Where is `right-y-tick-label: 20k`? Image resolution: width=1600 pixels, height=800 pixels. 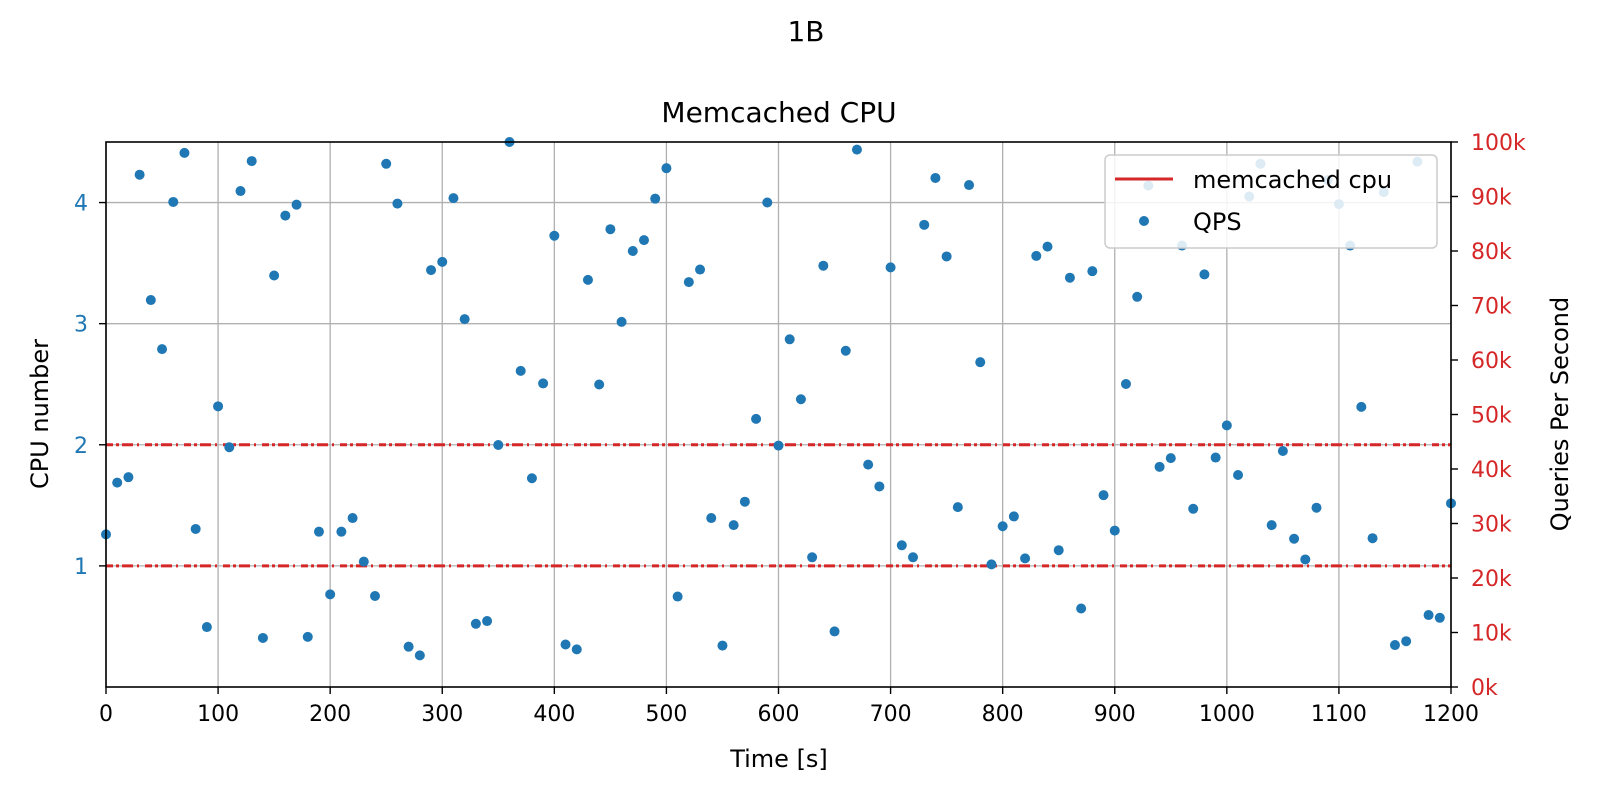 right-y-tick-label: 20k is located at coordinates (1491, 579).